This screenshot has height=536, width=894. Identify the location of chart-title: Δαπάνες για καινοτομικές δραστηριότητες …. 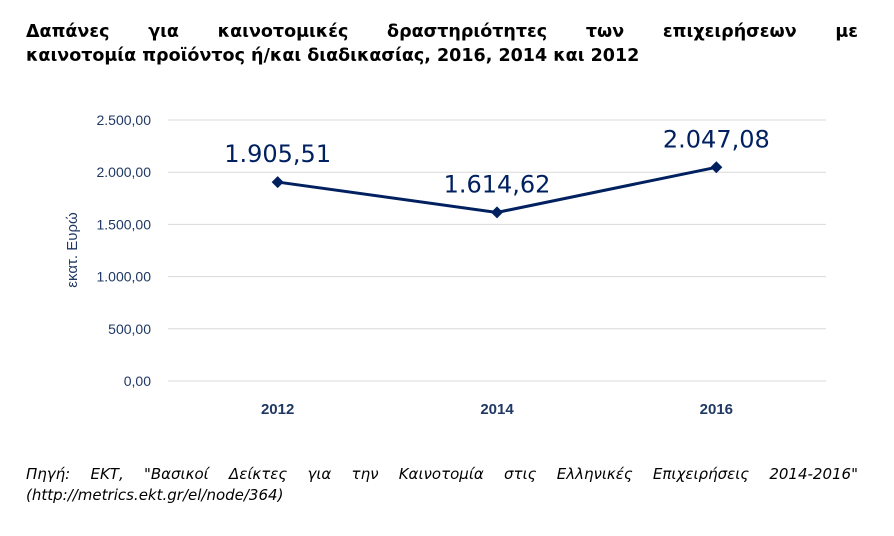
(442, 44).